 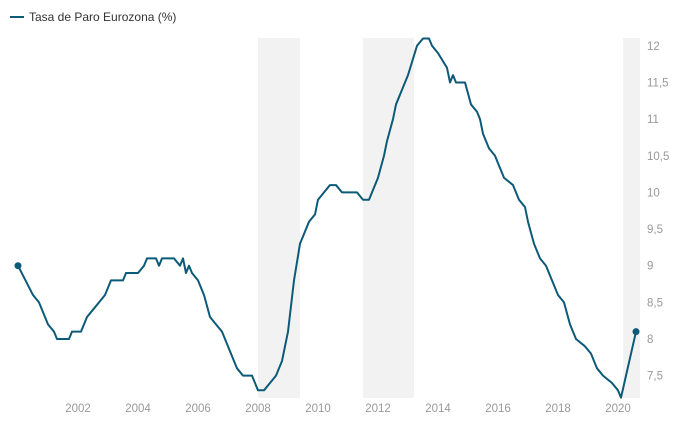 What do you see at coordinates (658, 157) in the screenshot?
I see `y-tick-label: 10,5` at bounding box center [658, 157].